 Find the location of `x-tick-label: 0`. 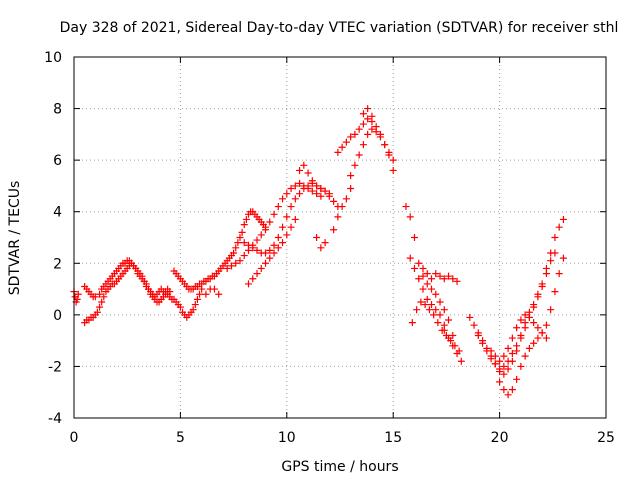

x-tick-label: 0 is located at coordinates (74, 438).